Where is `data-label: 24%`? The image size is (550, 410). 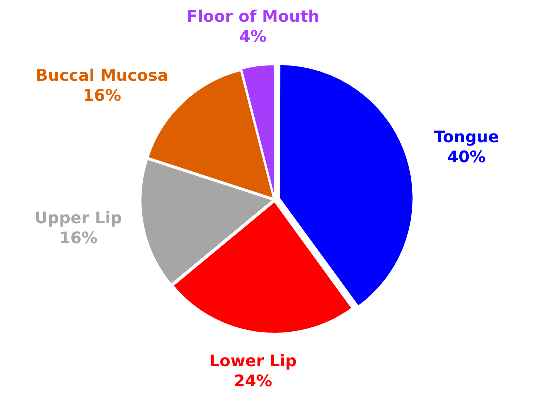
data-label: 24% is located at coordinates (253, 380).